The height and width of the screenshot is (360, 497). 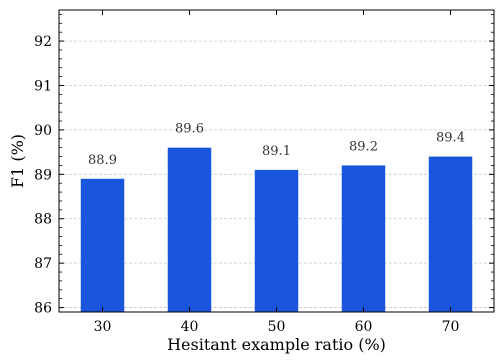 I want to click on data-labels: 88.9 89.6 89.1 89.2 89.4, so click(x=276, y=145).